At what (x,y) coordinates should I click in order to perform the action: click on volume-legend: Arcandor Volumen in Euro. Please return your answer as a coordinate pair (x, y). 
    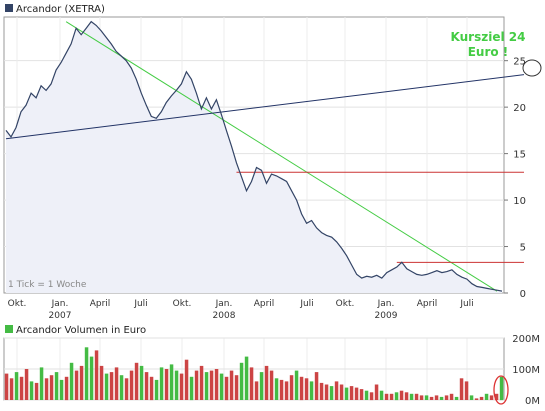
    Looking at the image, I should click on (81, 330).